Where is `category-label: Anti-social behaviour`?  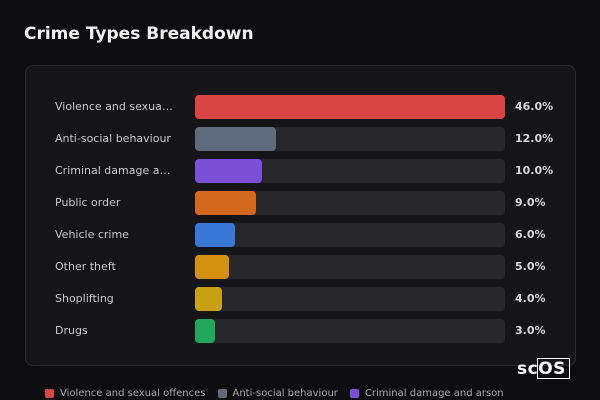
category-label: Anti-social behaviour is located at coordinates (113, 138).